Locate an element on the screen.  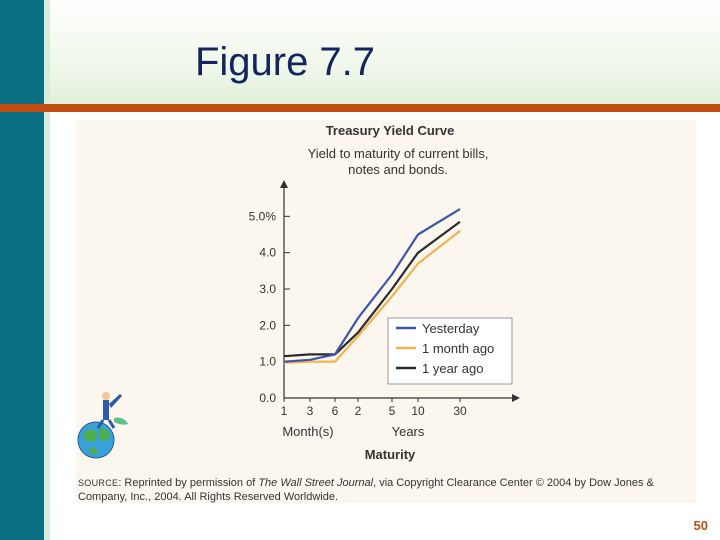
source-label: Source is located at coordinates (98, 483).